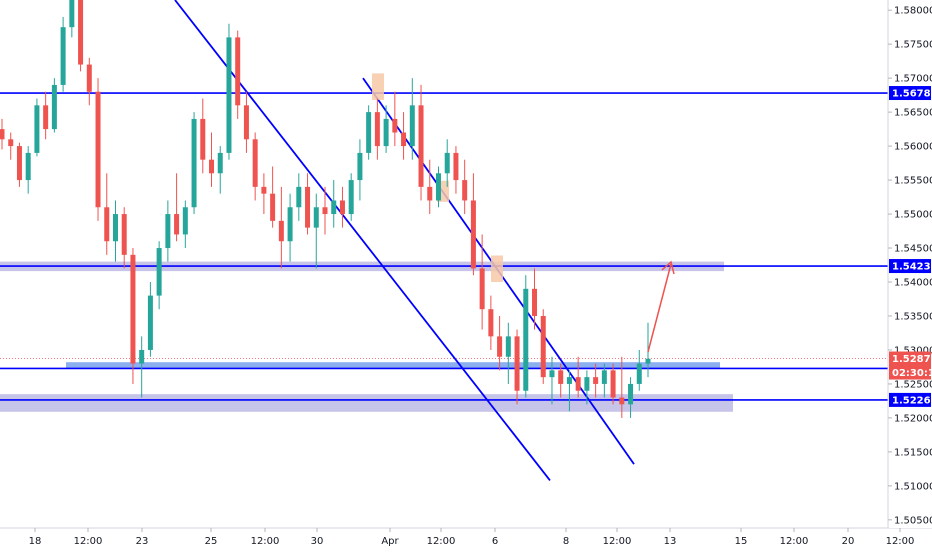 The image size is (932, 554). I want to click on y-tick-label: 1.53500, so click(913, 316).